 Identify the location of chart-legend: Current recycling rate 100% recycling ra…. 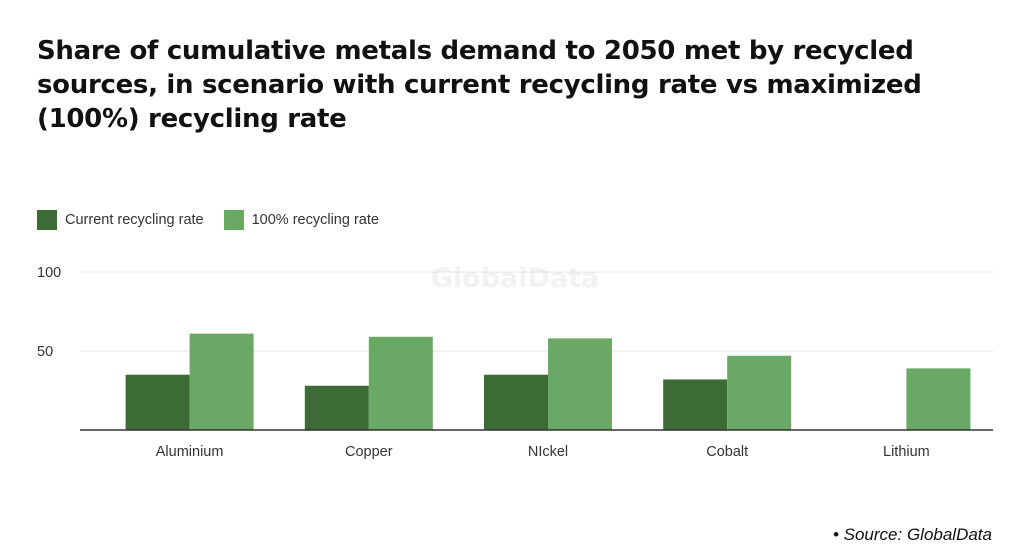
(208, 220).